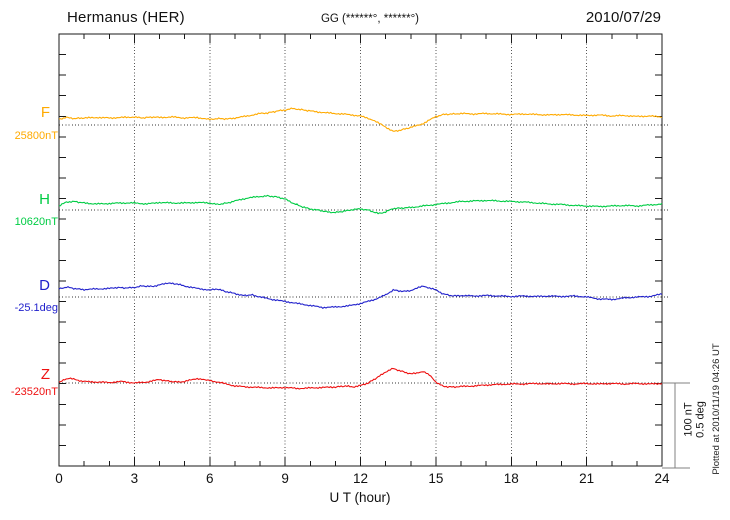 The width and height of the screenshot is (730, 520). I want to click on x-tick-label-9: 9, so click(285, 478).